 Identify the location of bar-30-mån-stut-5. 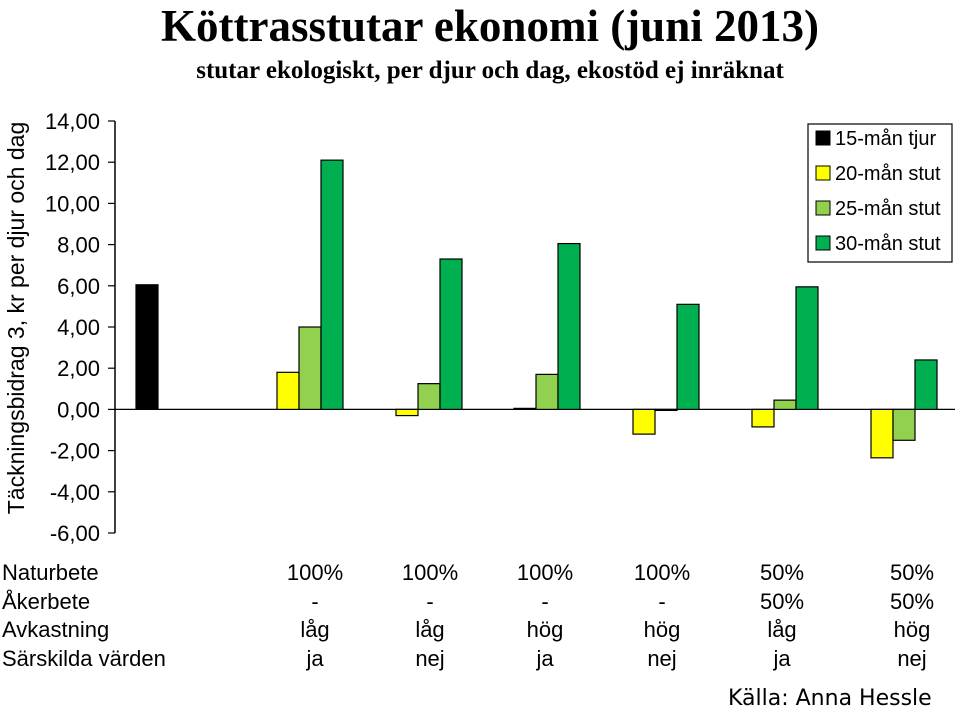
(807, 348).